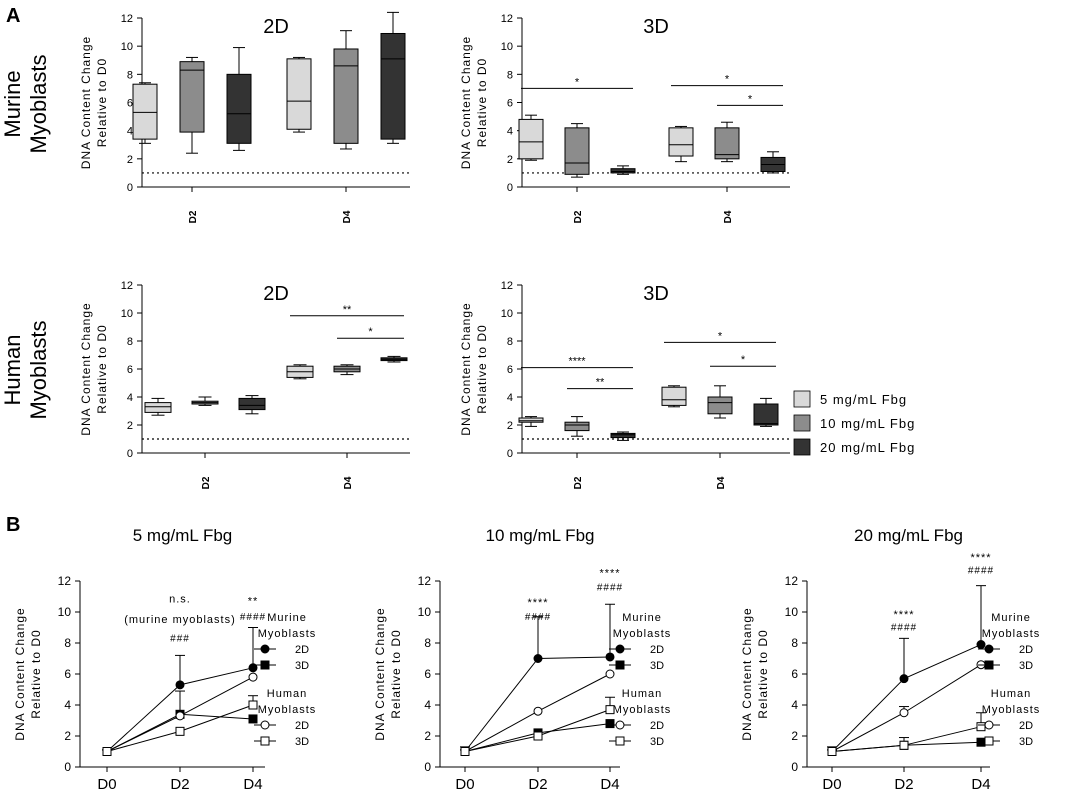 The width and height of the screenshot is (1065, 793). What do you see at coordinates (102, 368) in the screenshot?
I see `y-axis-title-line: Relative to D0` at bounding box center [102, 368].